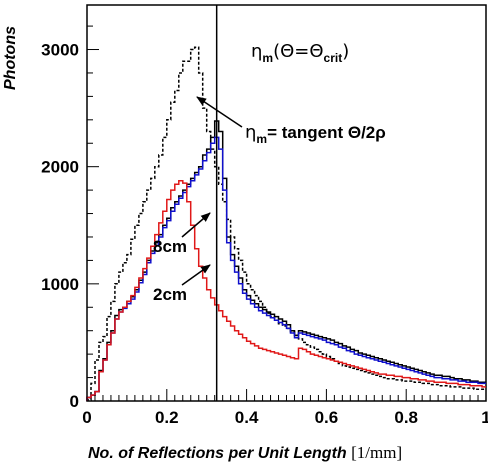  Describe the element at coordinates (326, 132) in the screenshot. I see `eta-tangent-text: = tangent Θ/2ρ` at that location.